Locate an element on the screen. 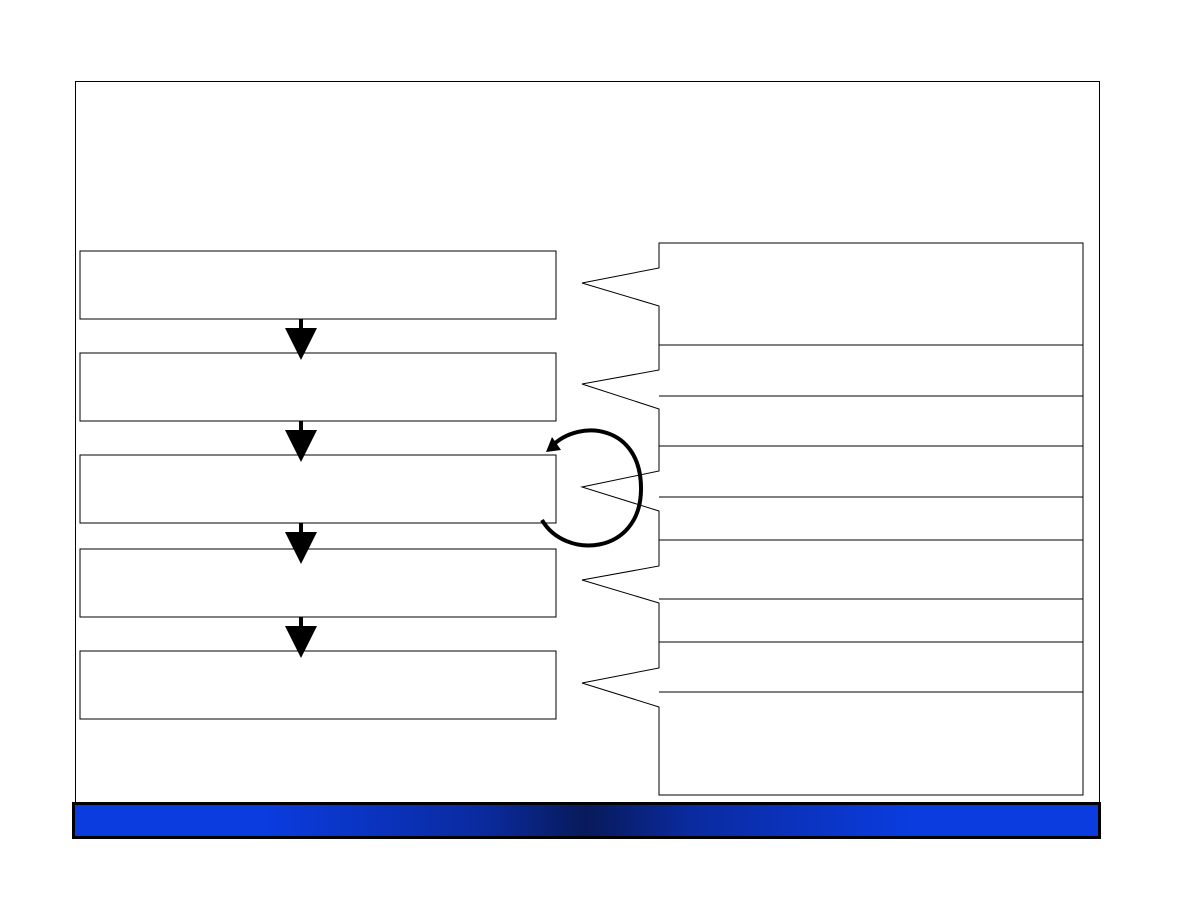 This screenshot has width=1188, height=918. feedback-loop-arrow is located at coordinates (592, 488).